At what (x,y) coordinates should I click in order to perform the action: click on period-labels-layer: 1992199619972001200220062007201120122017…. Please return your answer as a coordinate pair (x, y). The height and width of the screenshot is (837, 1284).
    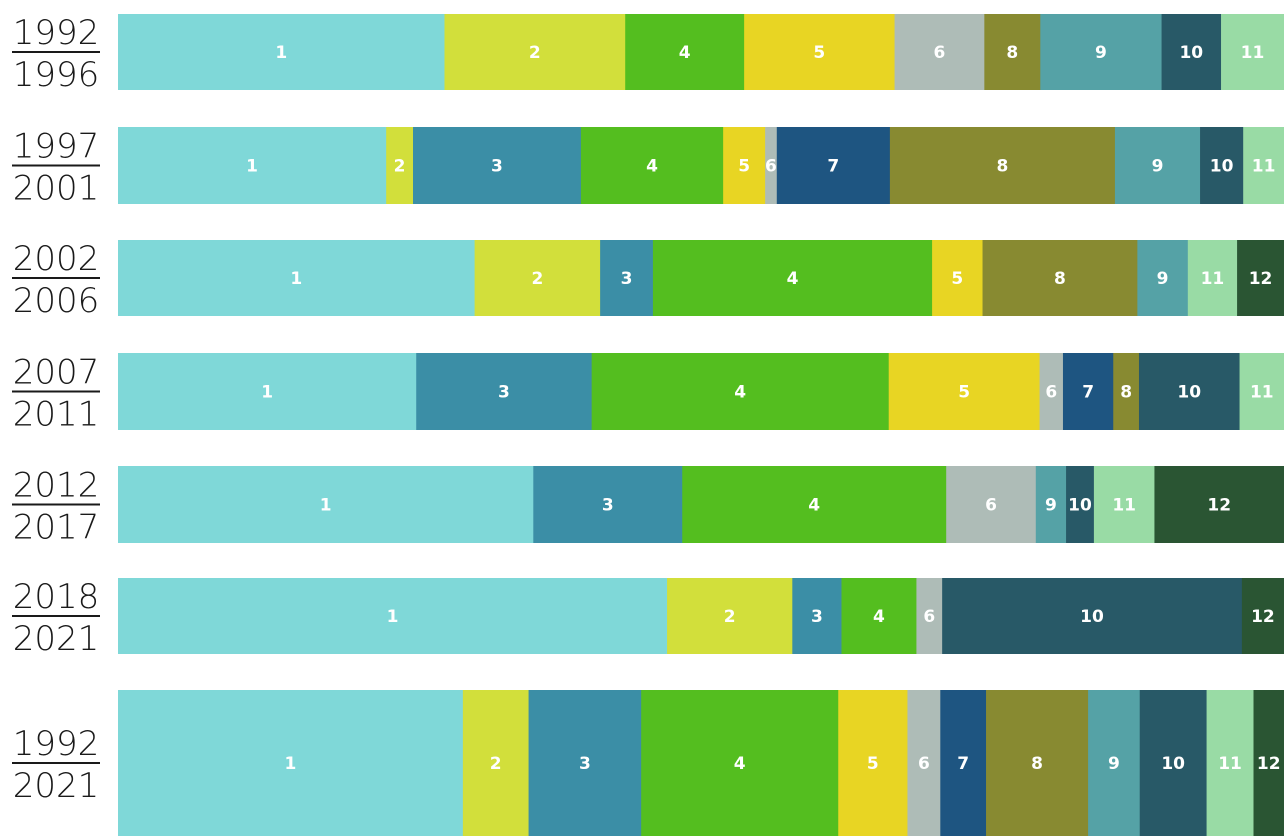
    Looking at the image, I should click on (56, 409).